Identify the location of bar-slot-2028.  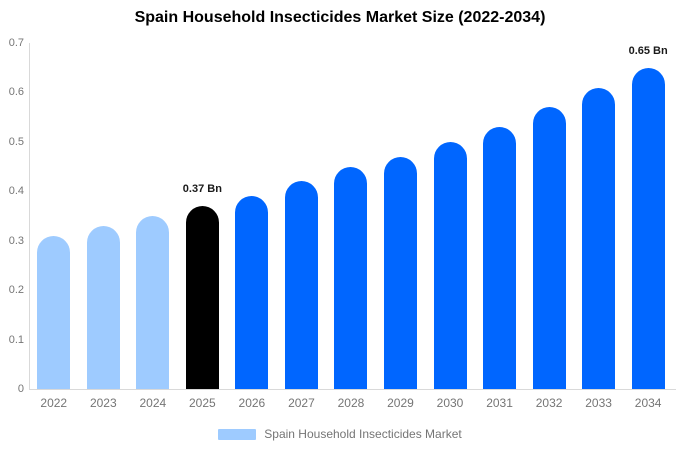
(351, 216).